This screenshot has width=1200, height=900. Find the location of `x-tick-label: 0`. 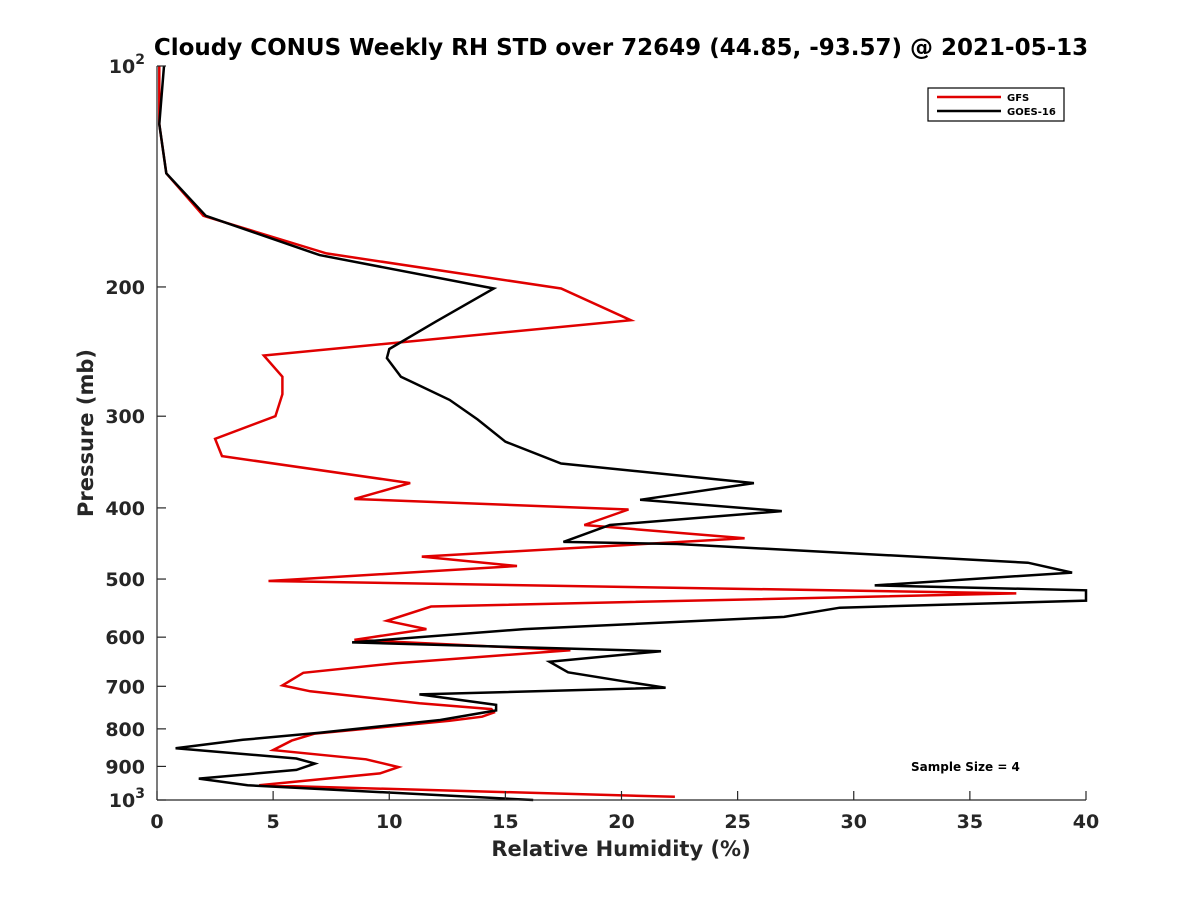

x-tick-label: 0 is located at coordinates (156, 822).